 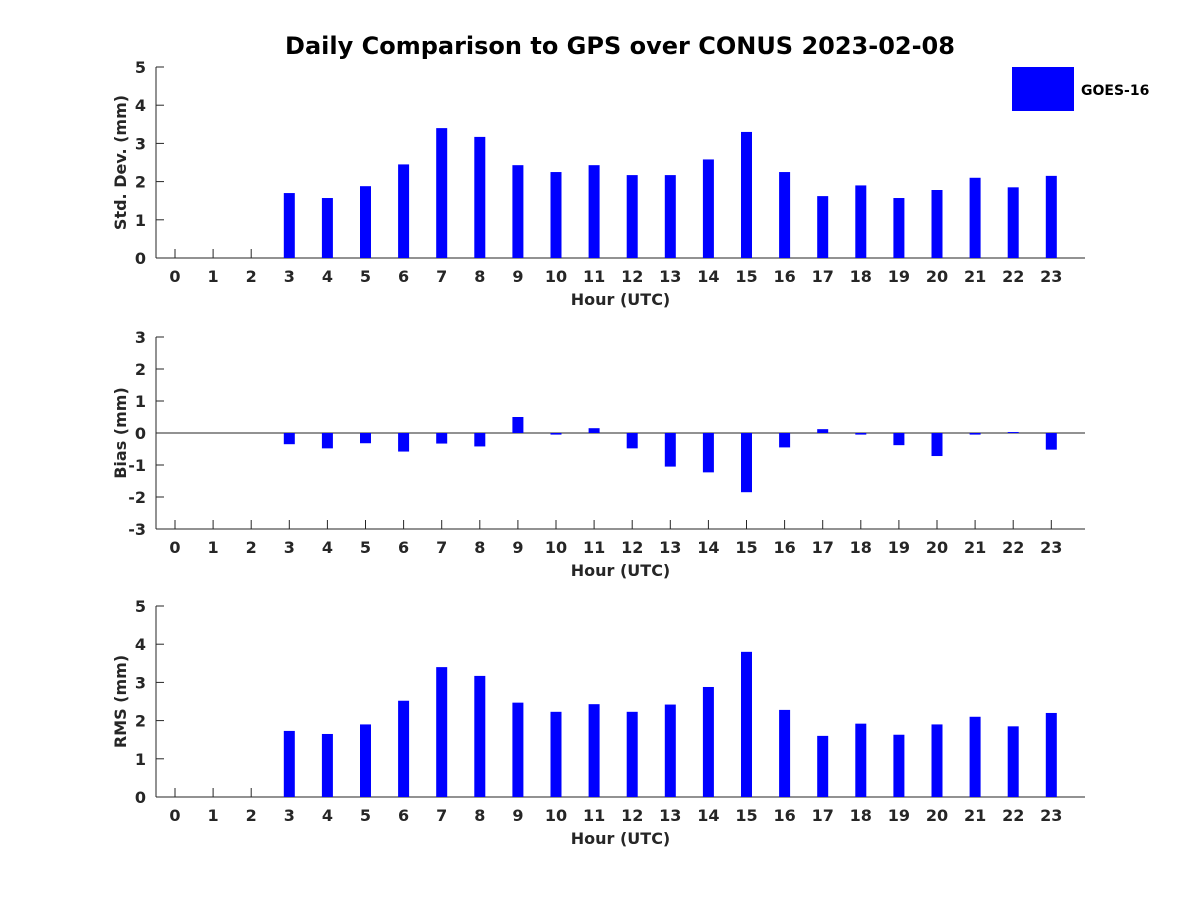 I want to click on y-axis-label: Bias (mm), so click(x=120, y=433).